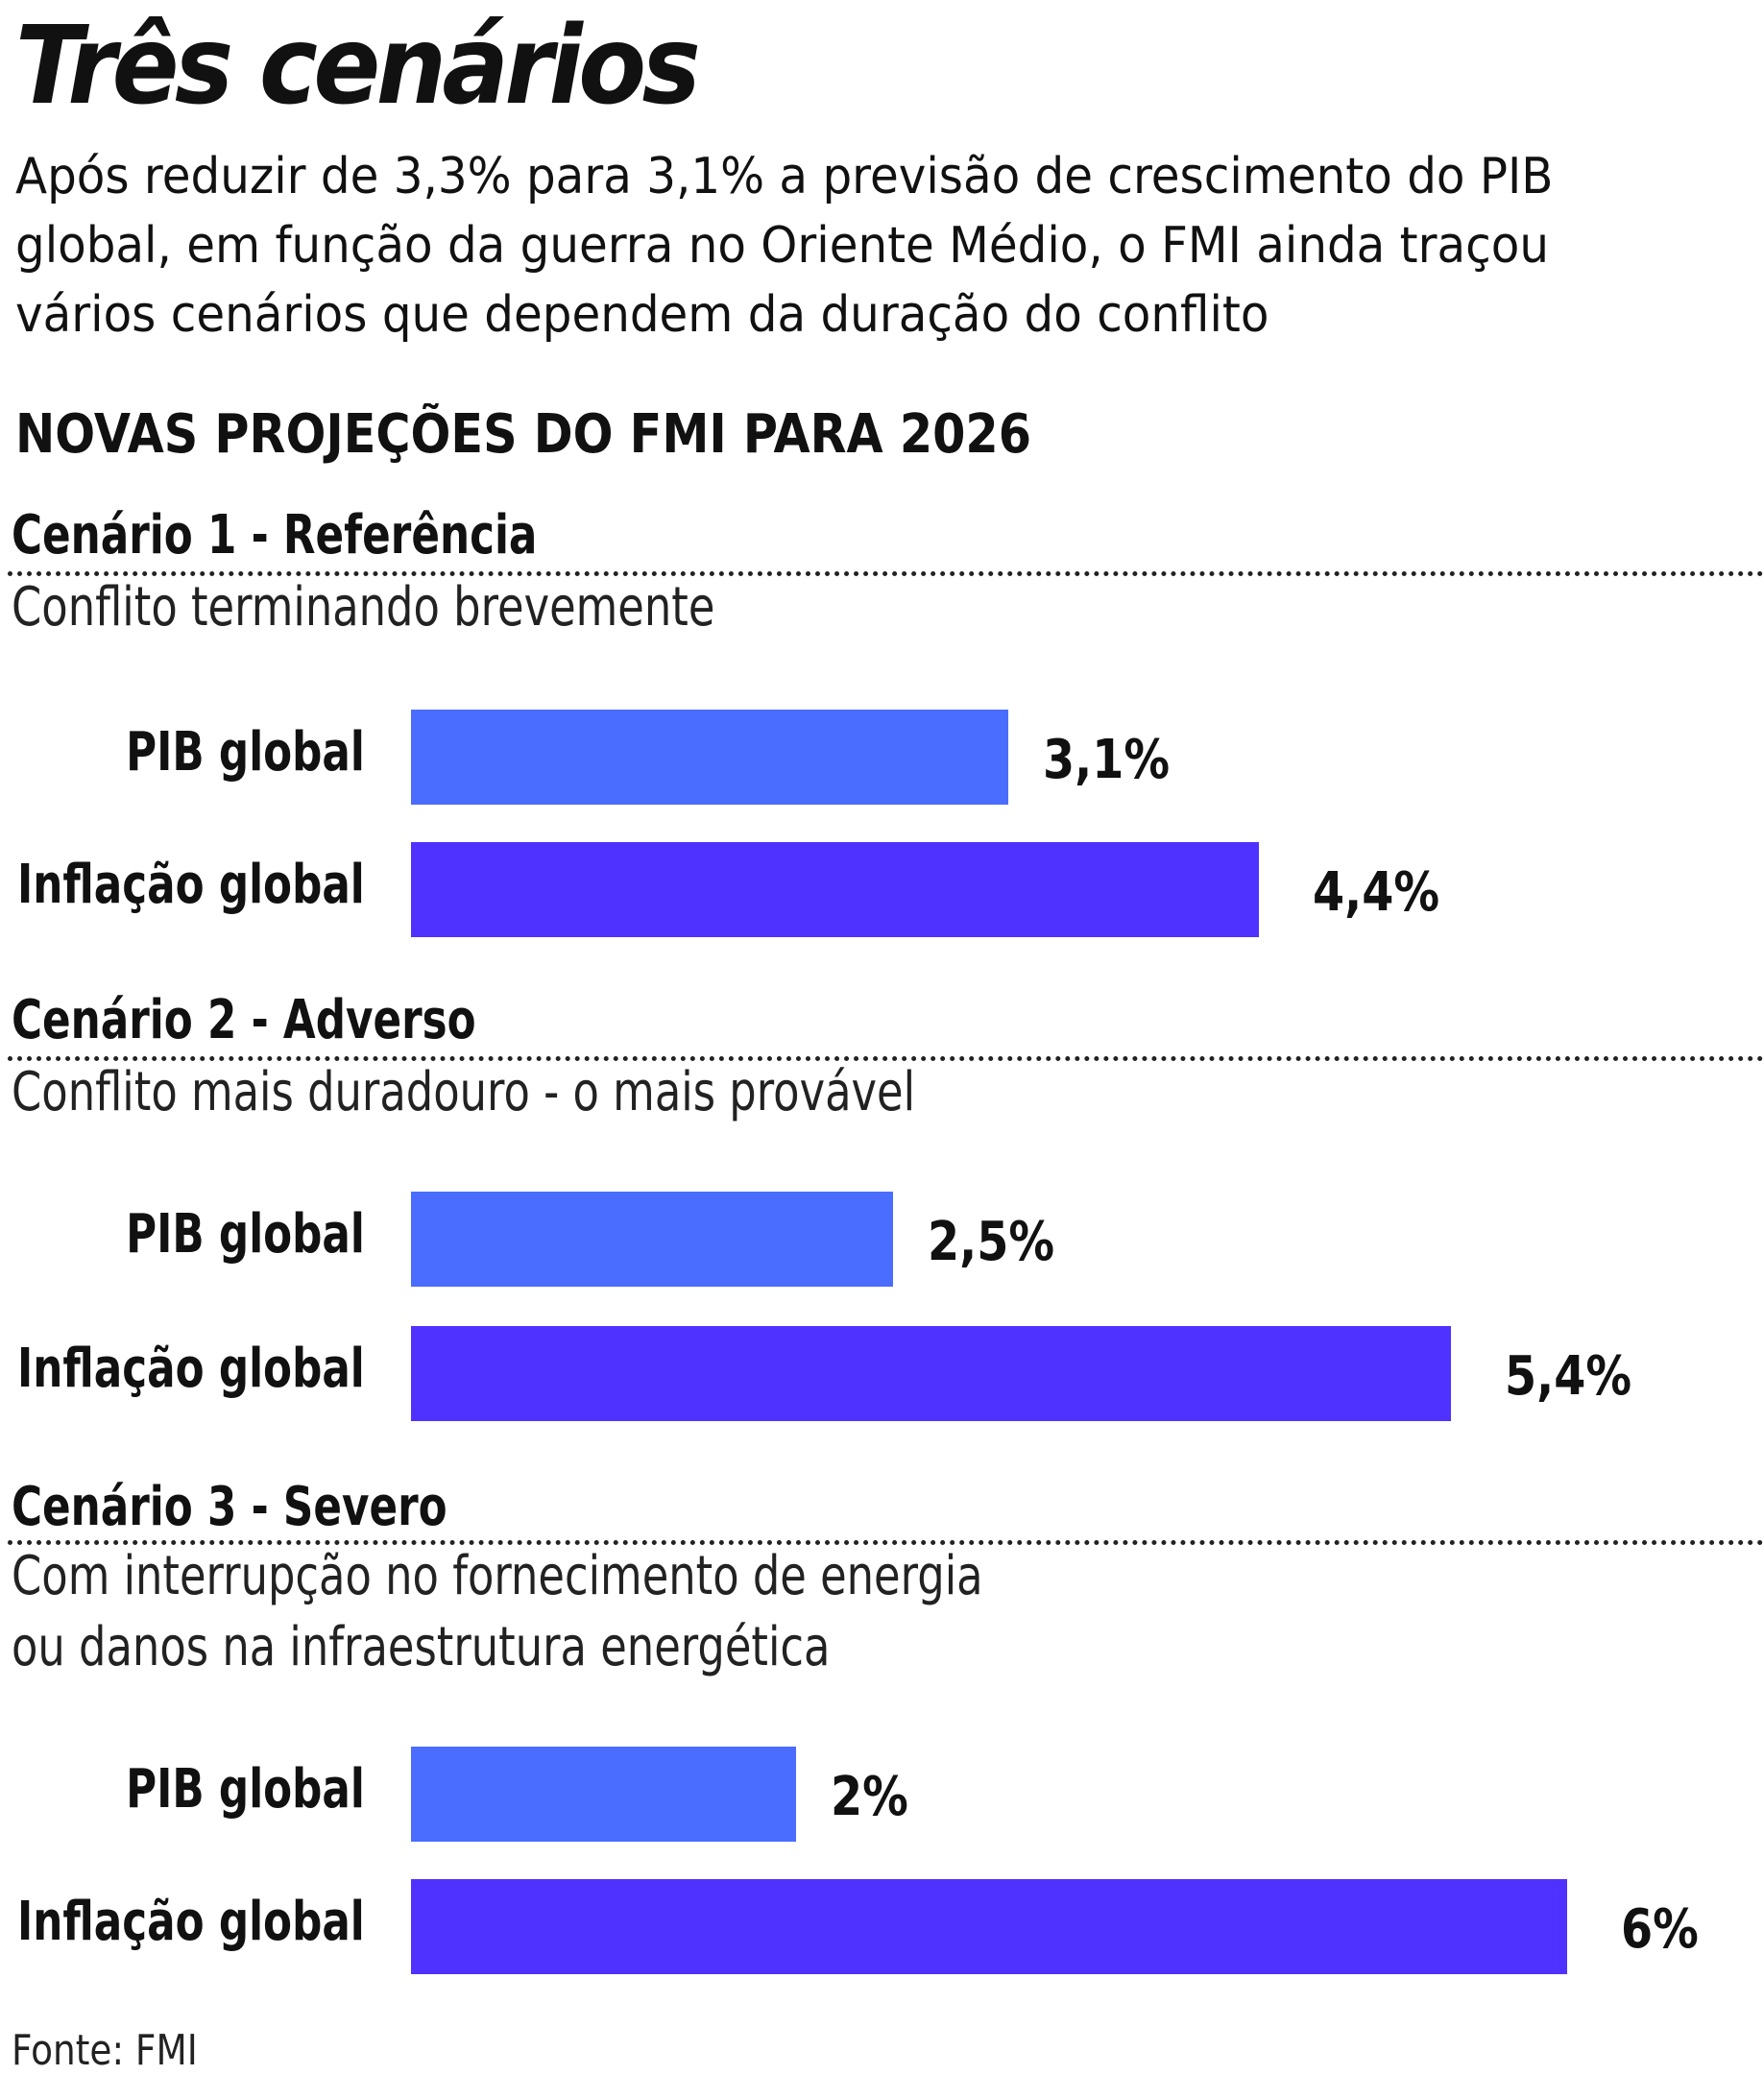 This screenshot has height=2075, width=1764. I want to click on scenario-description: ou danos na infraestrutura energética, so click(421, 1647).